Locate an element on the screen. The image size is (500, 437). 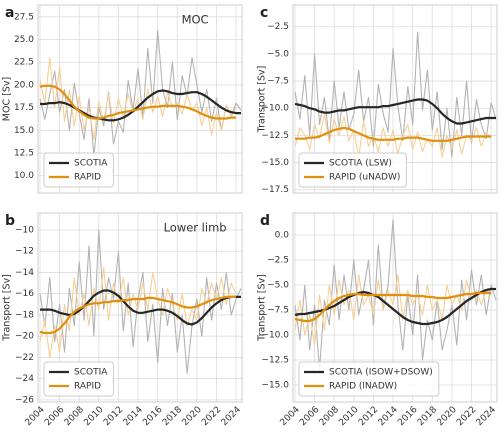
panel-label: a is located at coordinates (9, 13).